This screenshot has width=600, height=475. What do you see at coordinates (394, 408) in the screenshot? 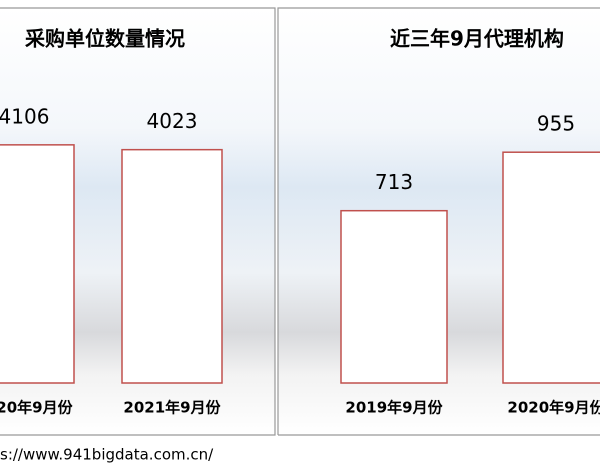
I see `x-tick-label: 2019年9月份` at bounding box center [394, 408].